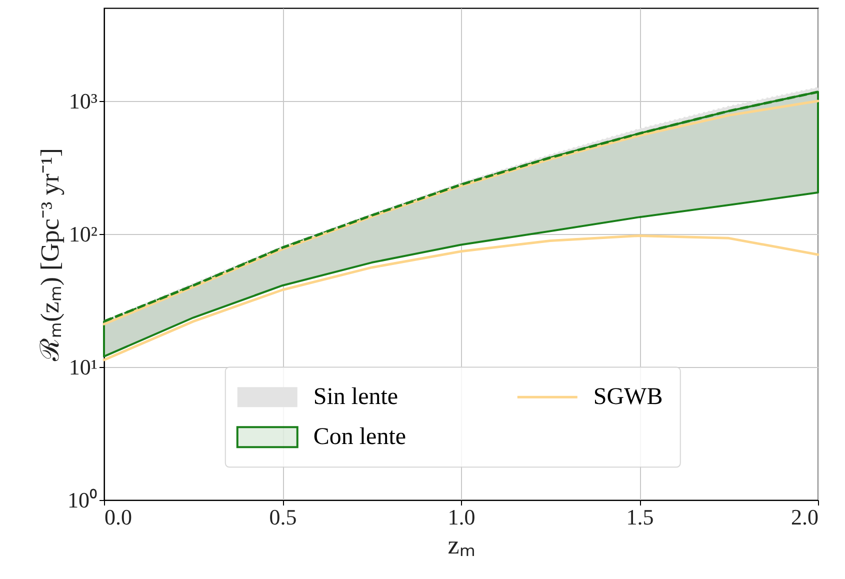 The height and width of the screenshot is (579, 845). I want to click on legend-label: Sin lente, so click(355, 397).